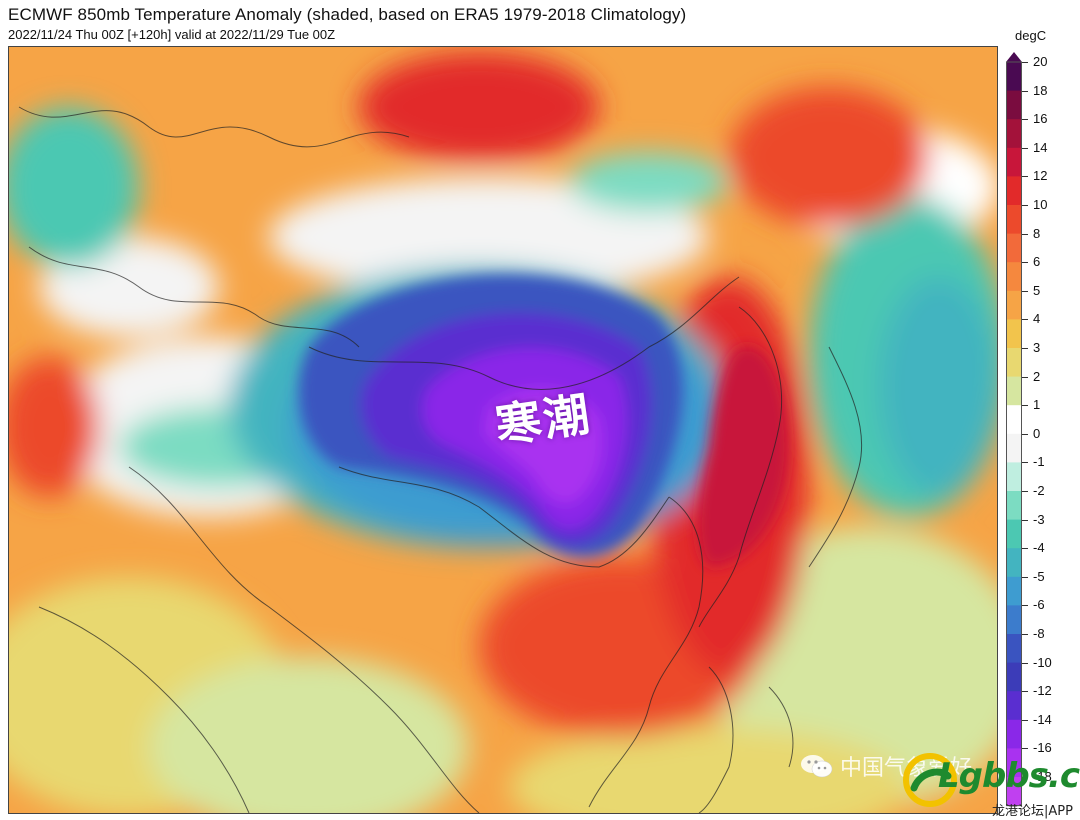  Describe the element at coordinates (1040, 204) in the screenshot. I see `colorbar-tick-label: 10` at that location.